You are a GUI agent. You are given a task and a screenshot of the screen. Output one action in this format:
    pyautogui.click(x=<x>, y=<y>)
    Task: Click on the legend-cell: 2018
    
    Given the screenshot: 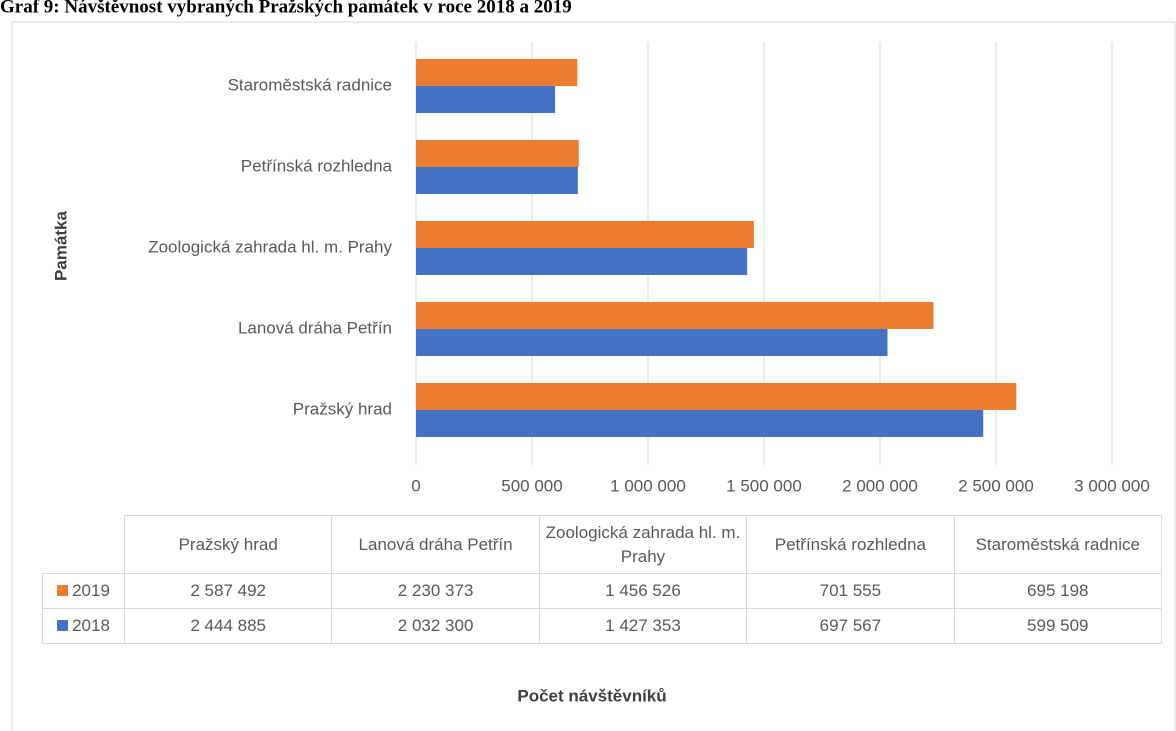 What is the action you would take?
    pyautogui.click(x=83, y=626)
    